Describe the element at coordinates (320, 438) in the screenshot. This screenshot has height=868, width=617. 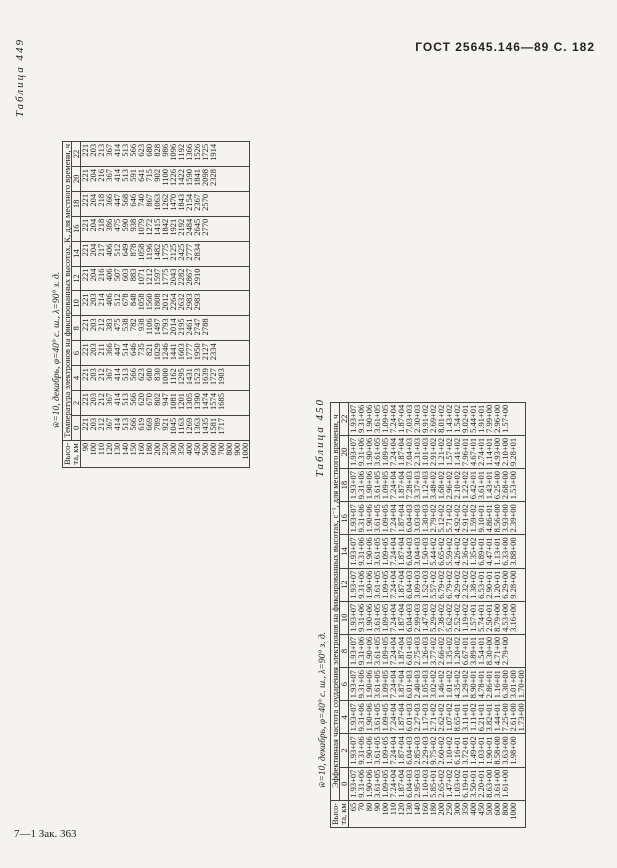
I see `table-label: Таблица 450` at that location.